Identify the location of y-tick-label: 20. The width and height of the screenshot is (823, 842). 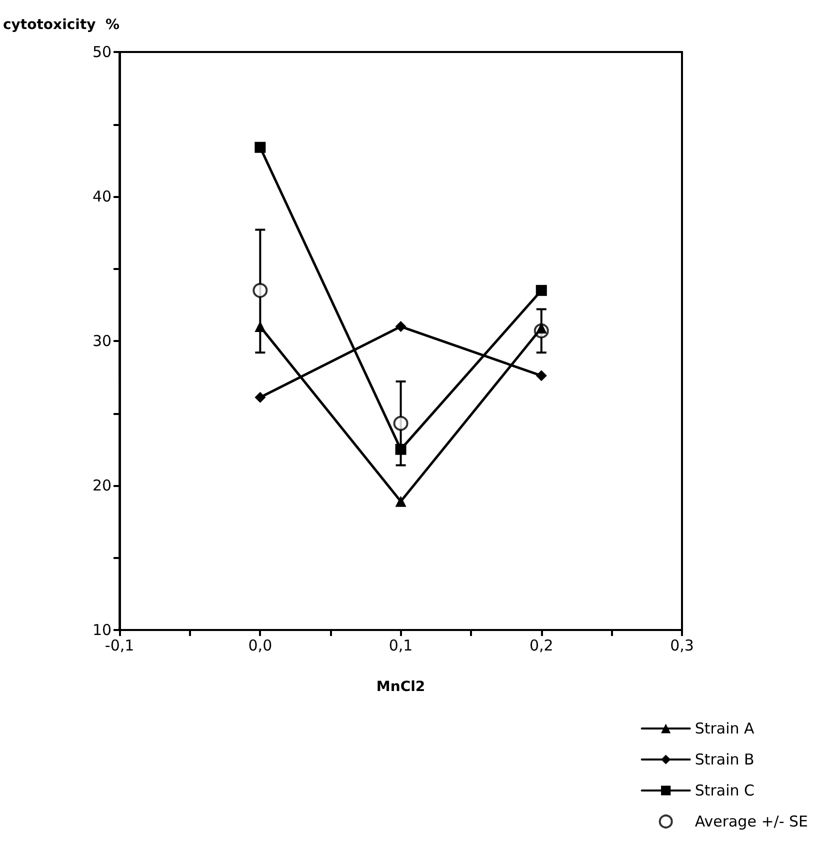
(102, 485).